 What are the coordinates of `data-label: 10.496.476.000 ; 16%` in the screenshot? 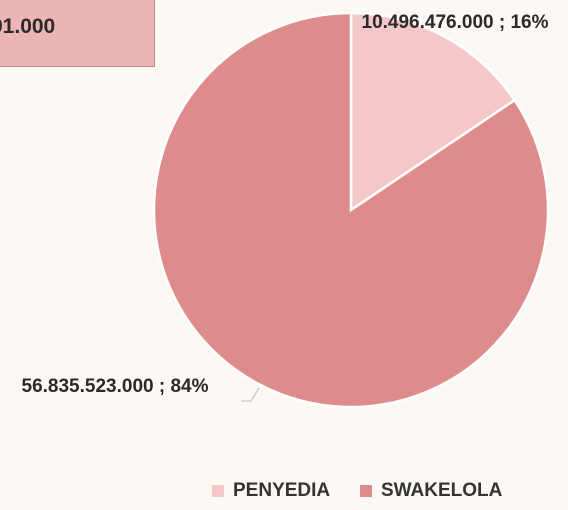 It's located at (455, 22).